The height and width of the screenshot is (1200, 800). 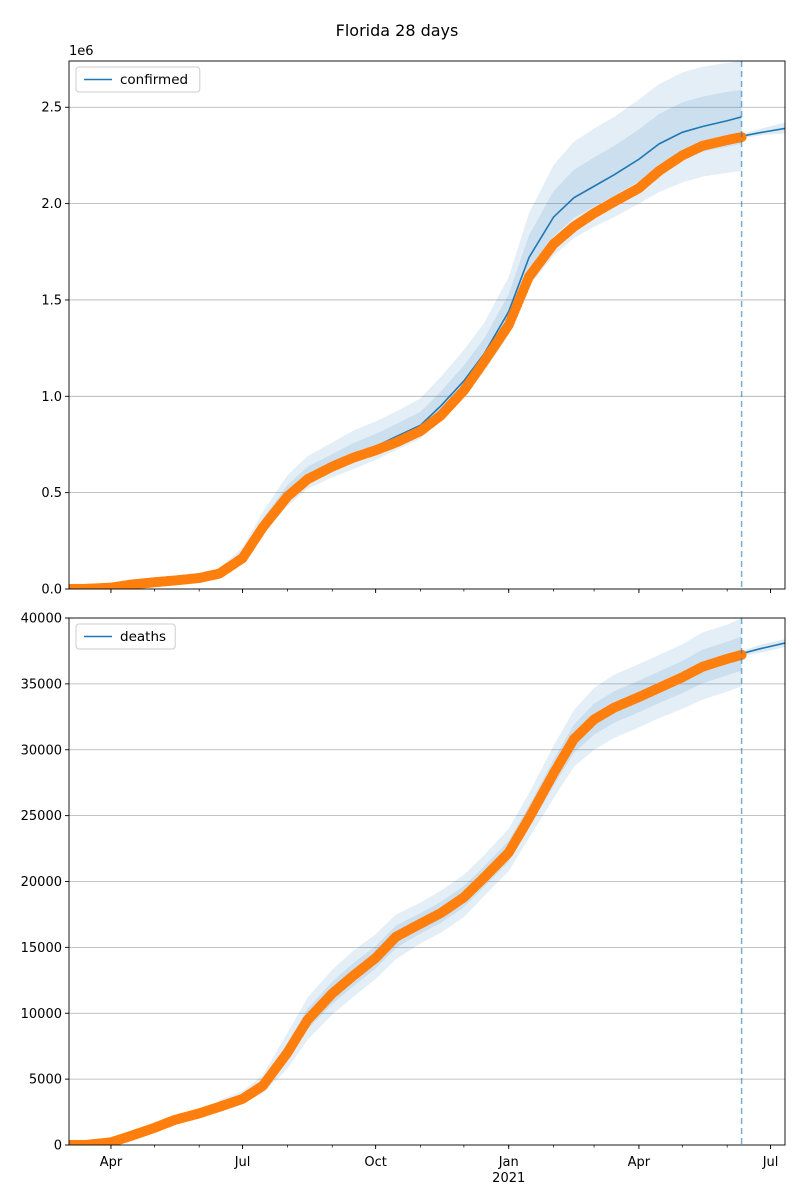 What do you see at coordinates (41, 619) in the screenshot?
I see `y-tick-label: 40000` at bounding box center [41, 619].